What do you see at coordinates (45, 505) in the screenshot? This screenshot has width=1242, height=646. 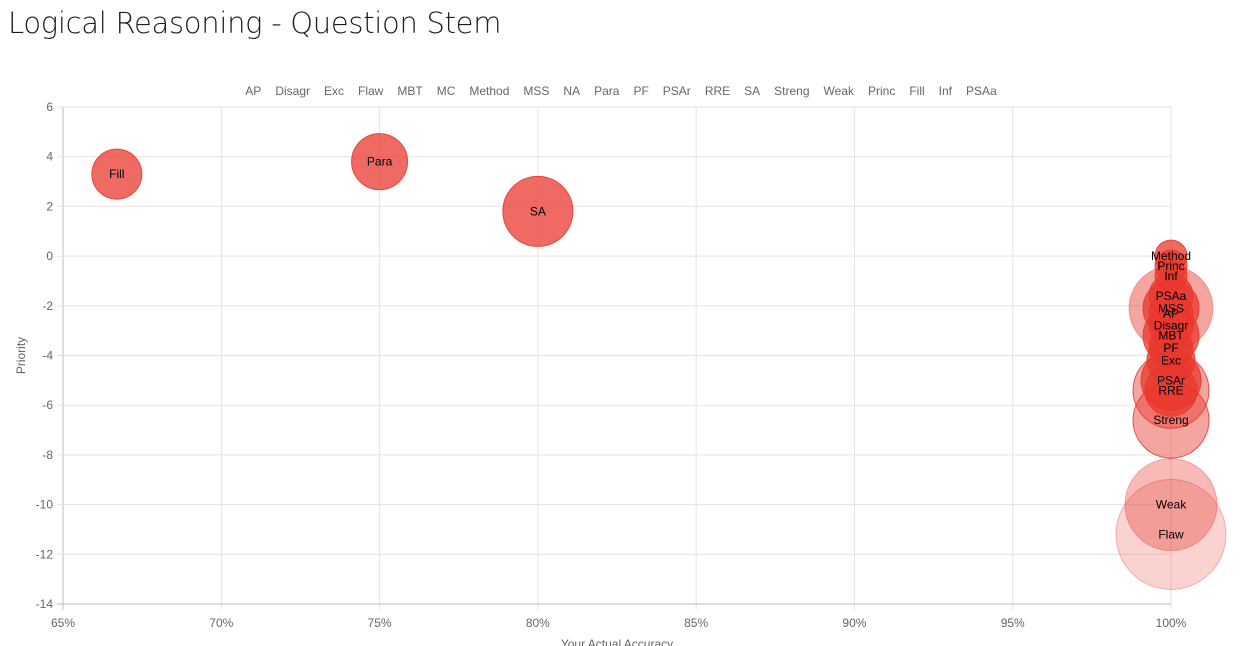 I see `y-tick-label: -10` at bounding box center [45, 505].